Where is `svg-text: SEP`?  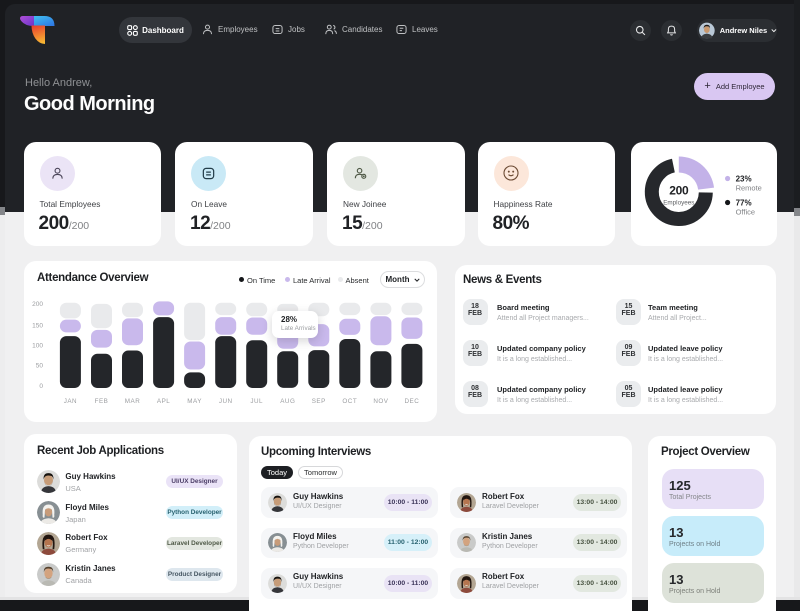
svg-text: SEP is located at coordinates (319, 401).